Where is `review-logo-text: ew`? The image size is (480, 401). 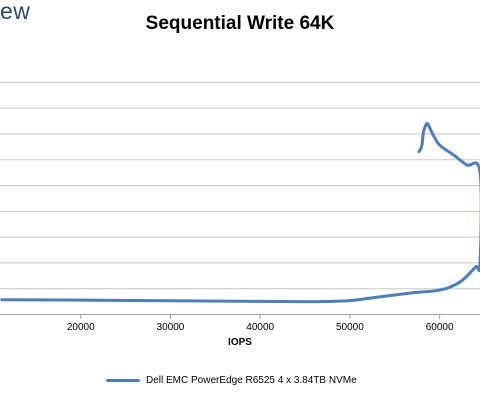
review-logo-text: ew is located at coordinates (15, 12).